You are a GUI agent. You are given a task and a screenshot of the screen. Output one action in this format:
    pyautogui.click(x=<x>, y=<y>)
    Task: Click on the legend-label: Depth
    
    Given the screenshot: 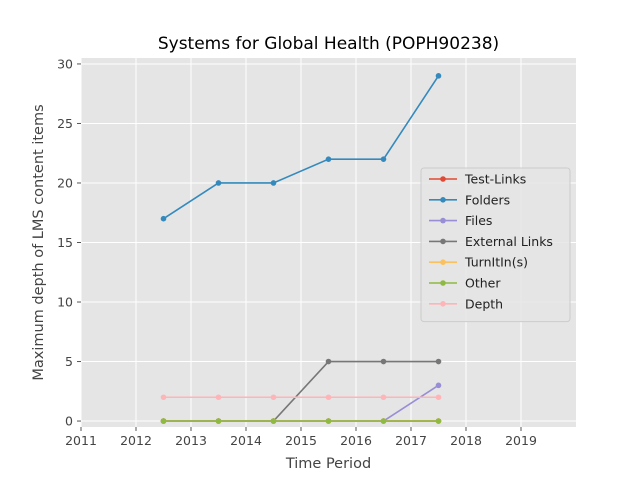 What is the action you would take?
    pyautogui.click(x=484, y=303)
    